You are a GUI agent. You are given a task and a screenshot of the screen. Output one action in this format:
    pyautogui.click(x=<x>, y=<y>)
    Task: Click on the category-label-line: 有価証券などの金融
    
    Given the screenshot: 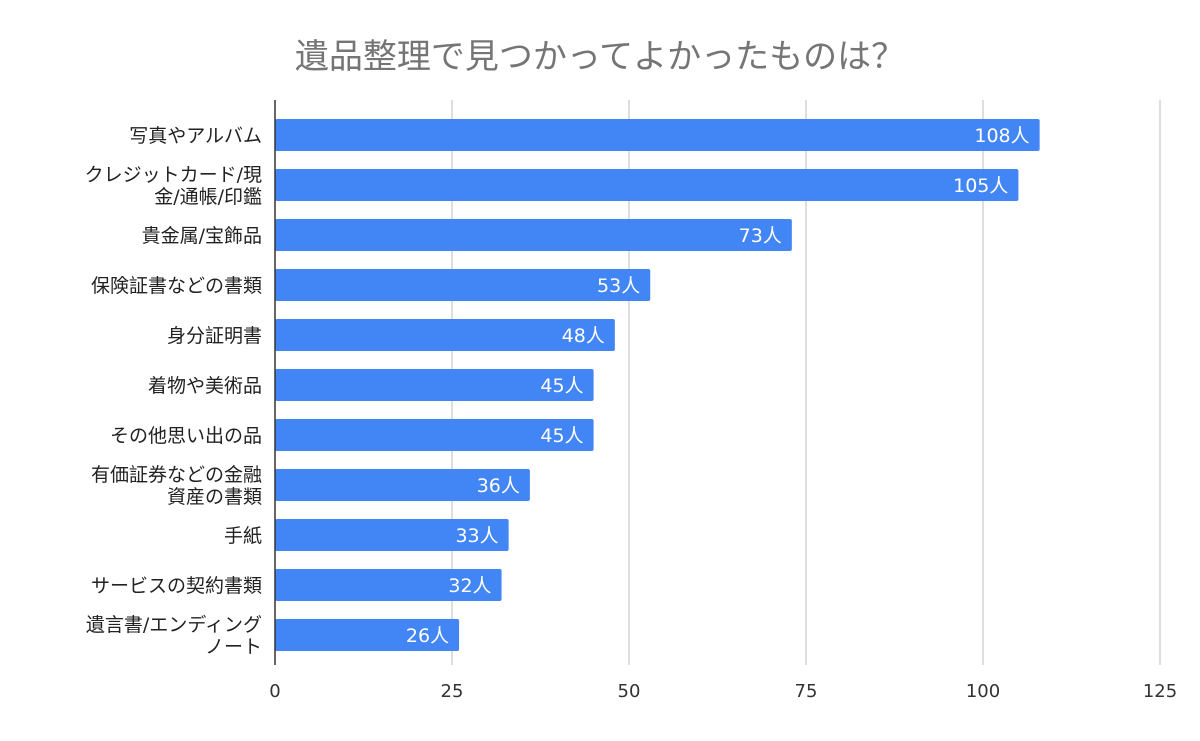 What is the action you would take?
    pyautogui.click(x=176, y=475)
    